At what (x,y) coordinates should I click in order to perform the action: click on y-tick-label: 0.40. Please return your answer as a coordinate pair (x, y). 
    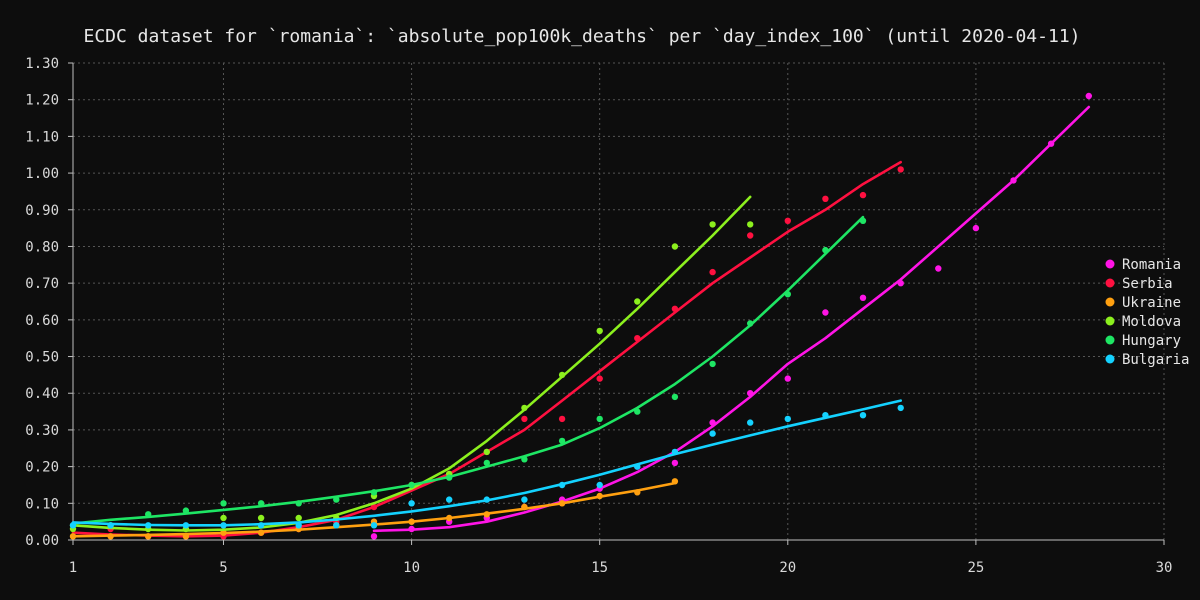
    Looking at the image, I should click on (42, 394).